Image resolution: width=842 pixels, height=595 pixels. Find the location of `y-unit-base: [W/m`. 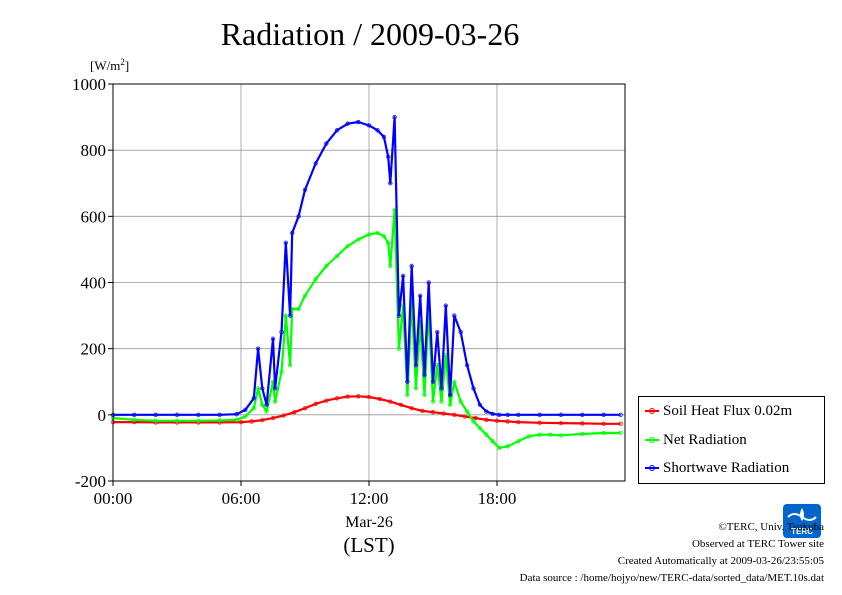

y-unit-base: [W/m is located at coordinates (105, 65).